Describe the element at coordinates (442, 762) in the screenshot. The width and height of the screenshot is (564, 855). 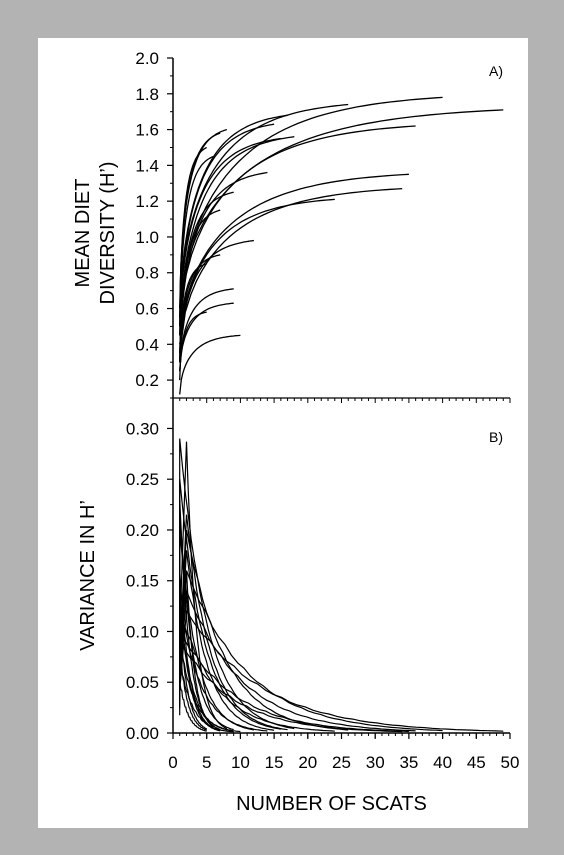
I see `x-tick-label: 40` at that location.